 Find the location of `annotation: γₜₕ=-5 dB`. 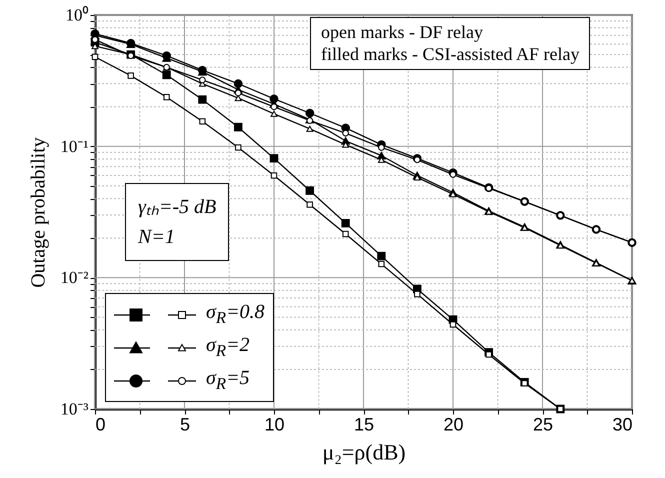

annotation: γₜₕ=-5 dB is located at coordinates (177, 207).